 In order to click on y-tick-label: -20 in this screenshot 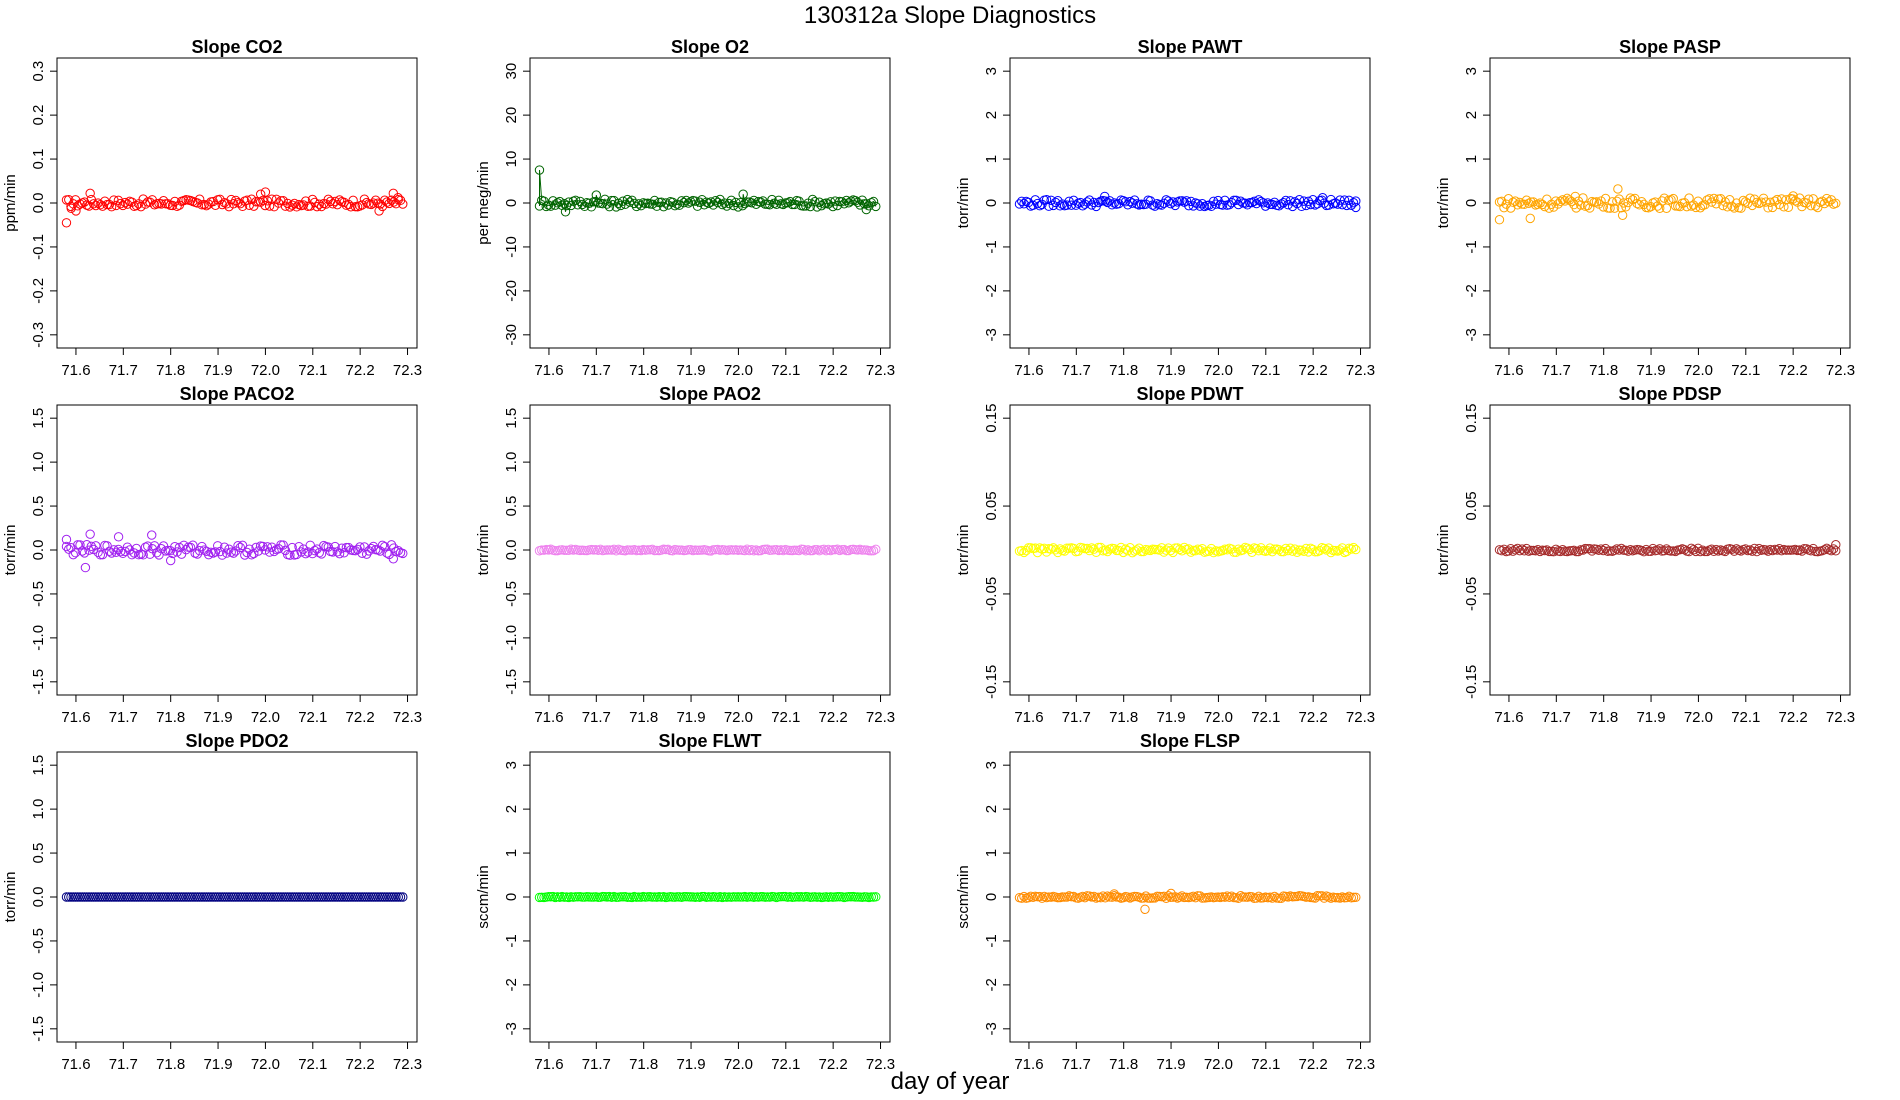, I will do `click(511, 291)`.